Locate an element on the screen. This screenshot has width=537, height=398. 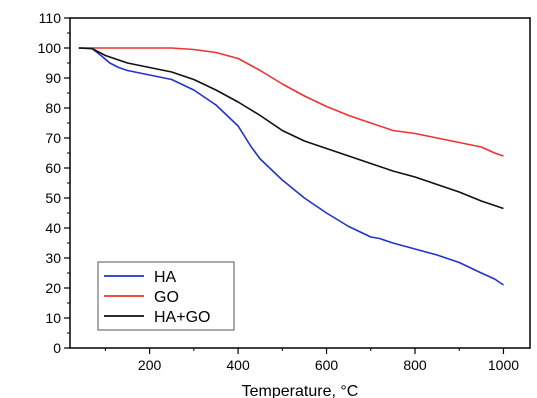
y-tick-label: 30 is located at coordinates (53, 258).